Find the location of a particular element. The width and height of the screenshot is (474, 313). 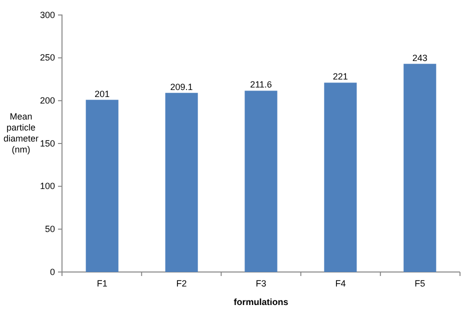

x-tick-label: F5 is located at coordinates (420, 283).